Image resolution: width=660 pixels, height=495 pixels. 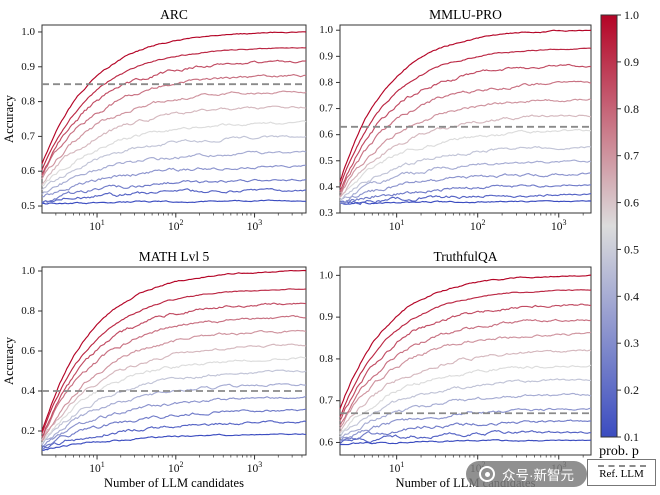 What do you see at coordinates (621, 466) in the screenshot?
I see `ref-line-sample` at bounding box center [621, 466].